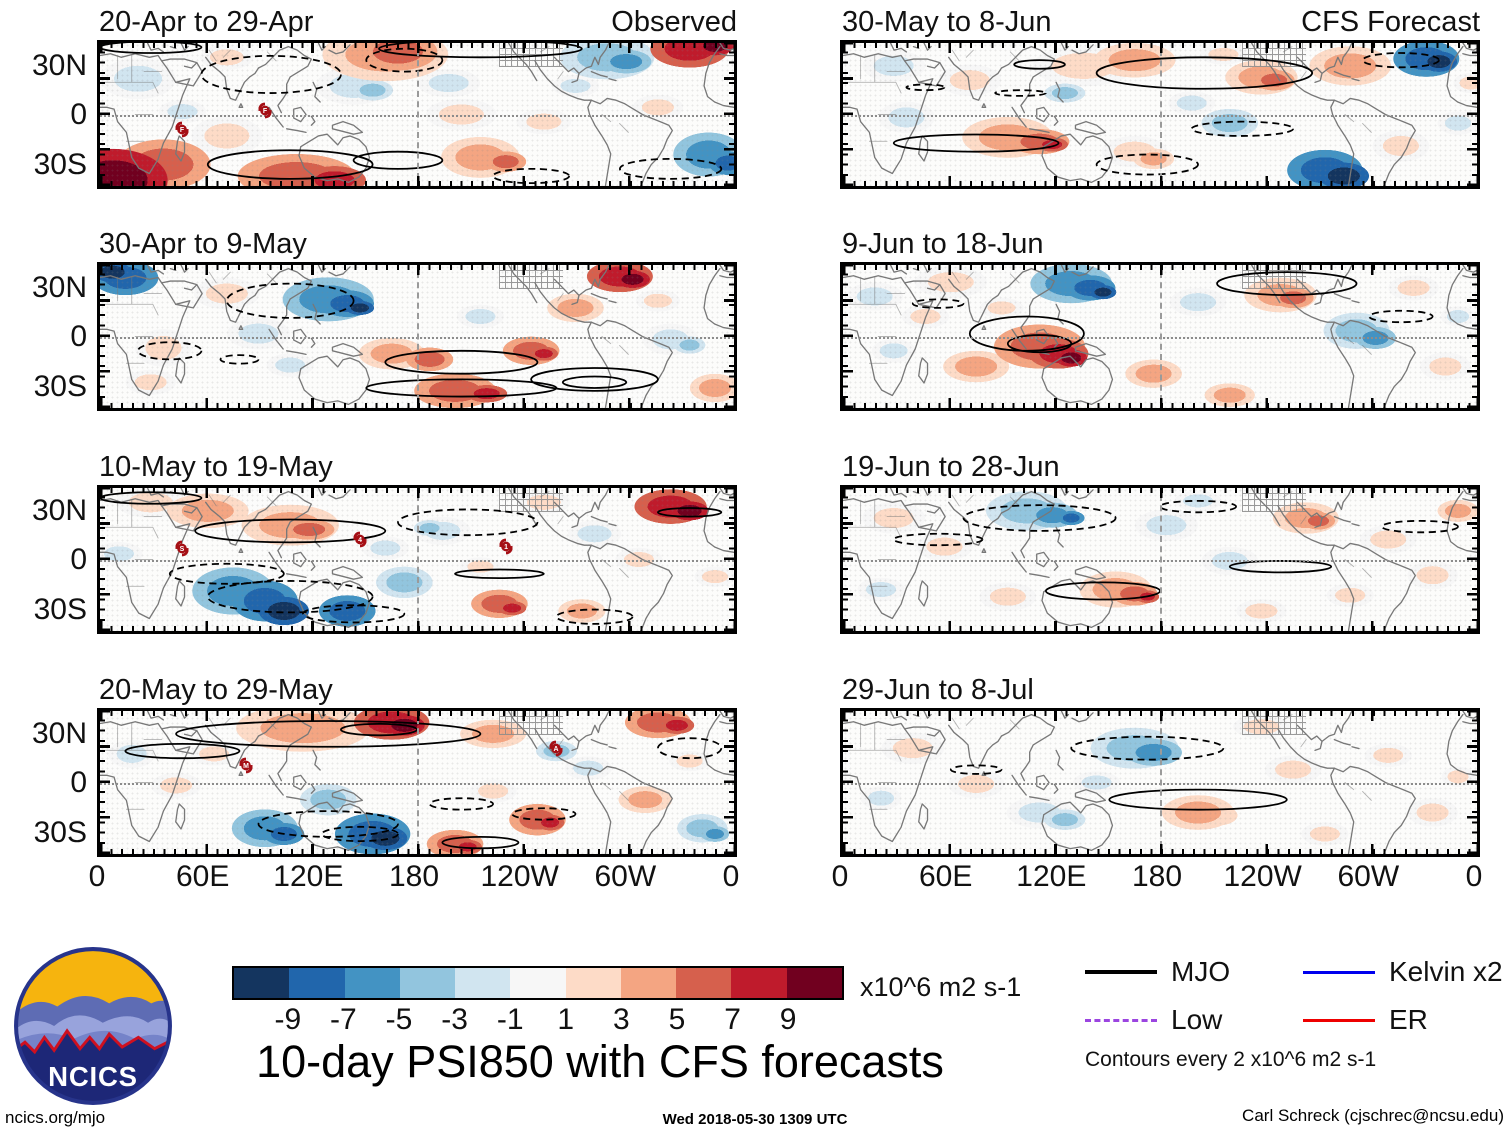  I want to click on svg-text: F, so click(182, 130).